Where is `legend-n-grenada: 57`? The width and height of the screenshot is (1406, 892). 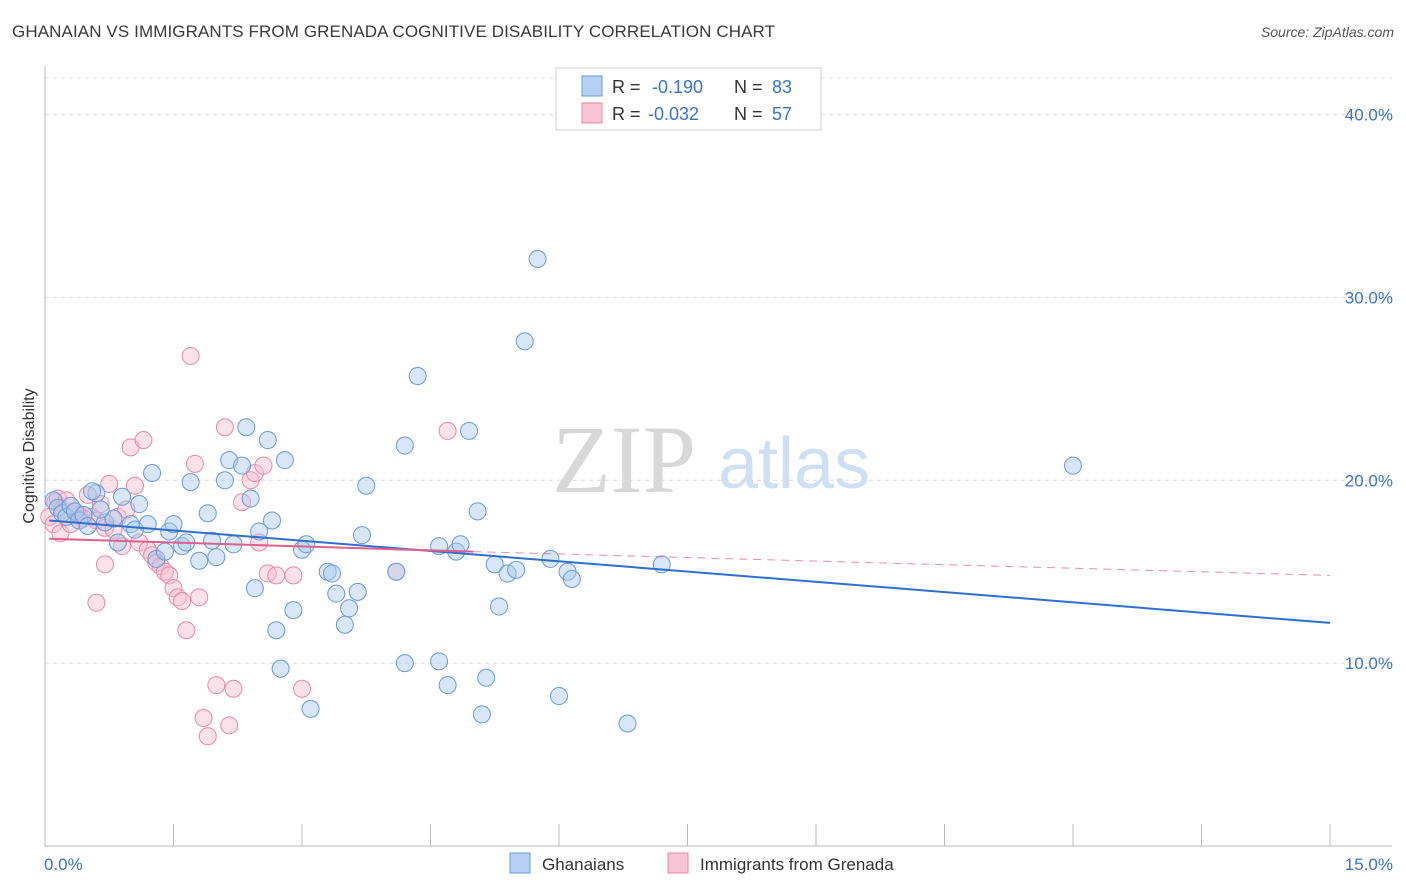
legend-n-grenada: 57 is located at coordinates (782, 114).